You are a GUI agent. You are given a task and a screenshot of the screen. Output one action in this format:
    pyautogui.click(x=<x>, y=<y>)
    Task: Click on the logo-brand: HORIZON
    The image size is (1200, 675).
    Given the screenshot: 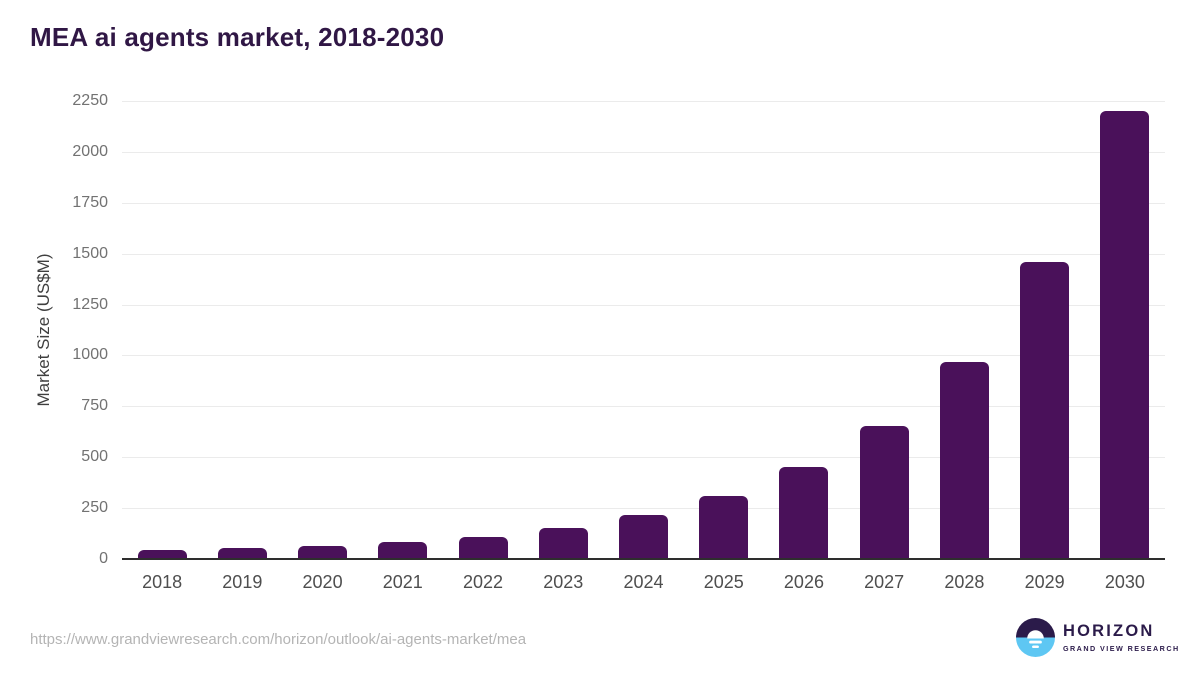 What is the action you would take?
    pyautogui.click(x=1109, y=631)
    